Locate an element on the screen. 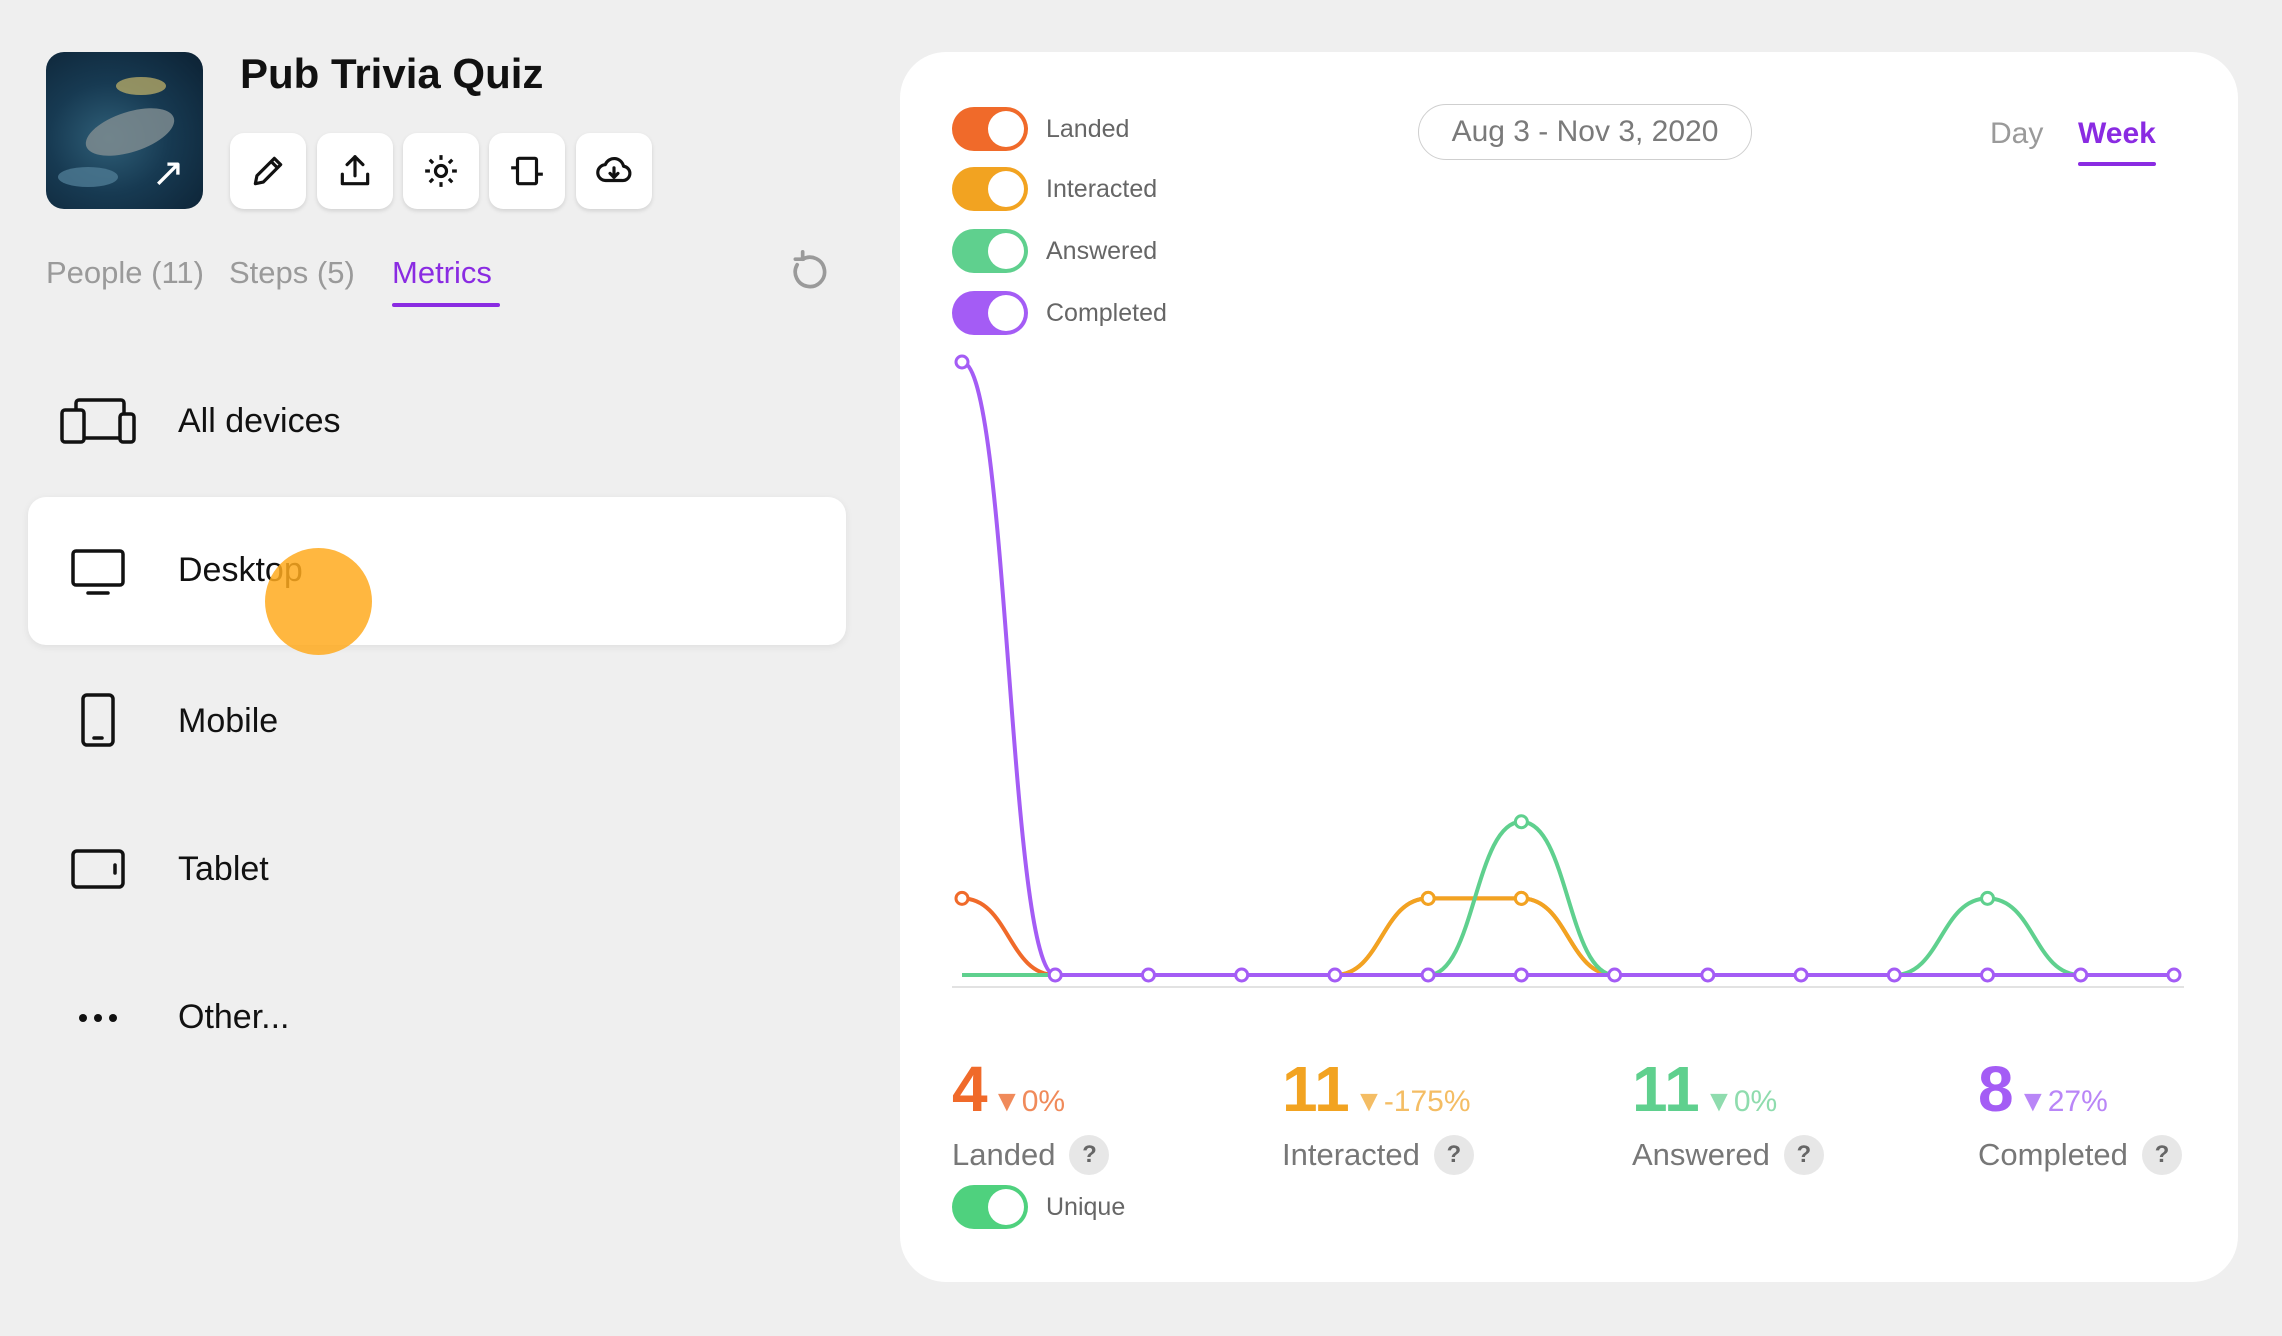 The height and width of the screenshot is (1336, 2282). stat-label-answered: Answered? is located at coordinates (1728, 1155).